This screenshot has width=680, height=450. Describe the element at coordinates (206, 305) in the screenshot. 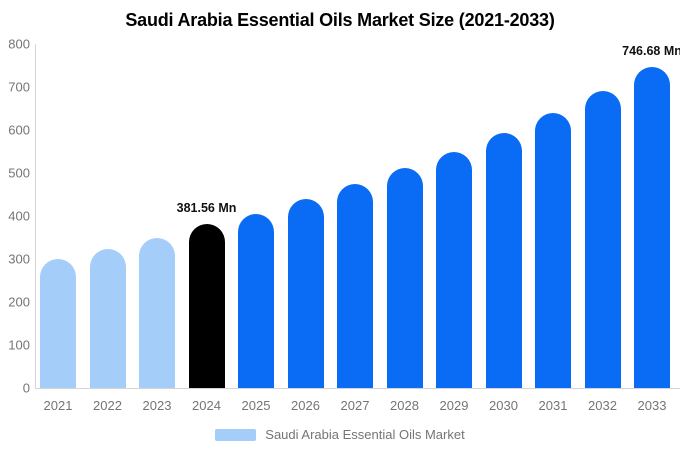

I see `bar-2024` at that location.